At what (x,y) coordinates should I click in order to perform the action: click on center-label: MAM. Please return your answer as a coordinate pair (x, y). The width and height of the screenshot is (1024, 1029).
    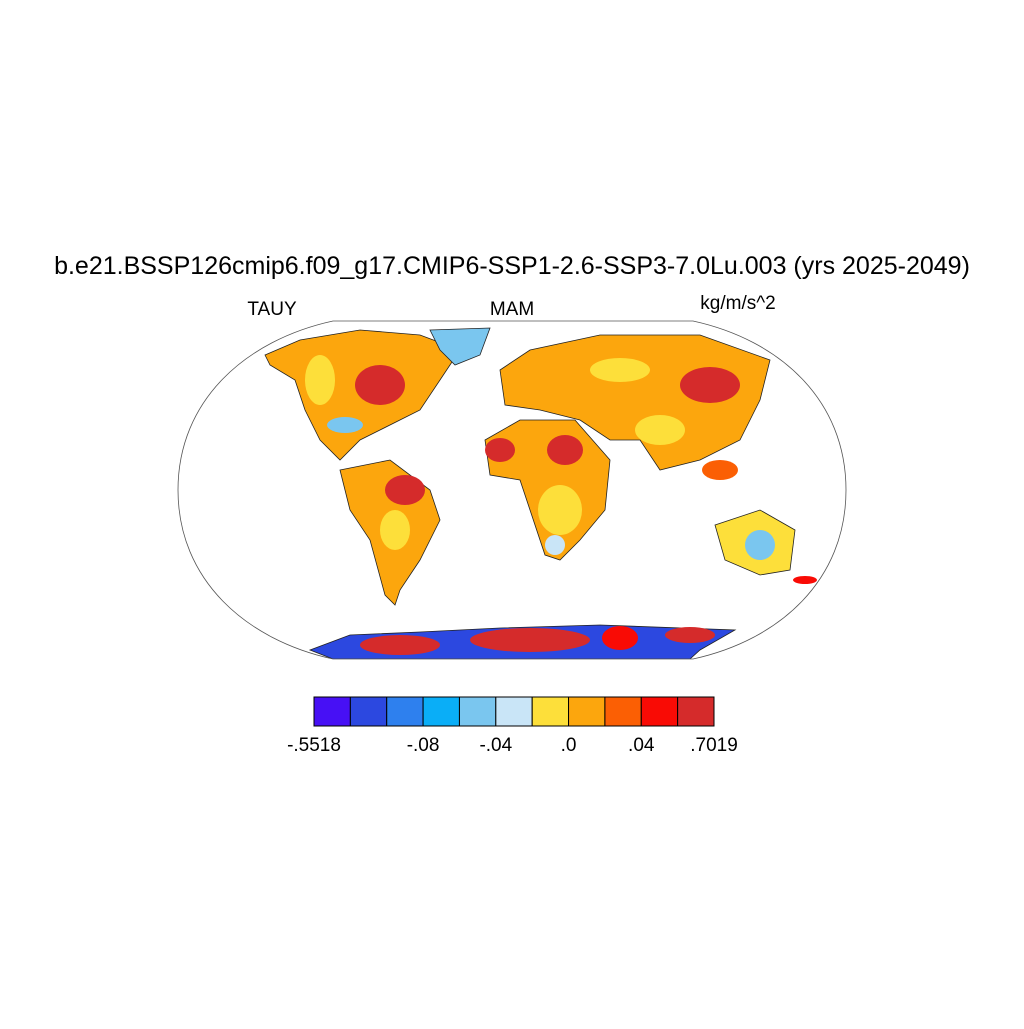
    Looking at the image, I should click on (512, 309).